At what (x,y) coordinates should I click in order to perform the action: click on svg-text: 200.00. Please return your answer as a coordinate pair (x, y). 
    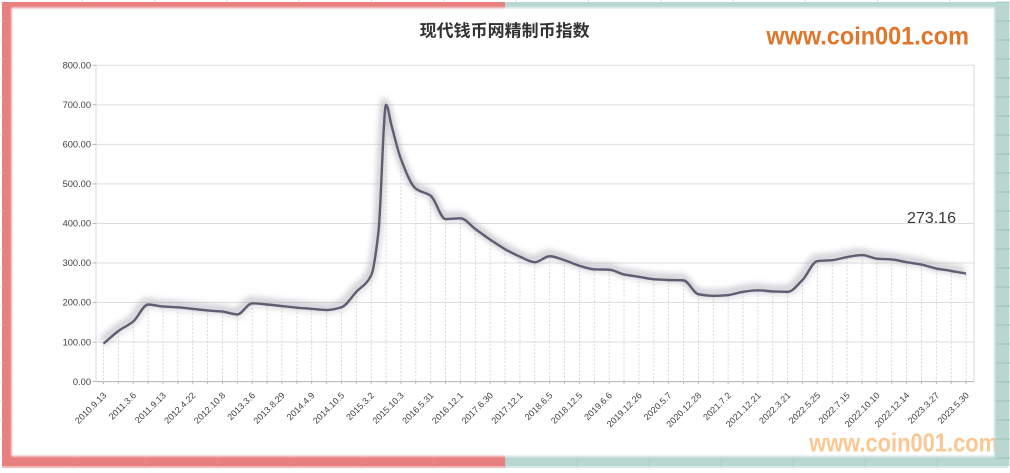
    Looking at the image, I should click on (77, 303).